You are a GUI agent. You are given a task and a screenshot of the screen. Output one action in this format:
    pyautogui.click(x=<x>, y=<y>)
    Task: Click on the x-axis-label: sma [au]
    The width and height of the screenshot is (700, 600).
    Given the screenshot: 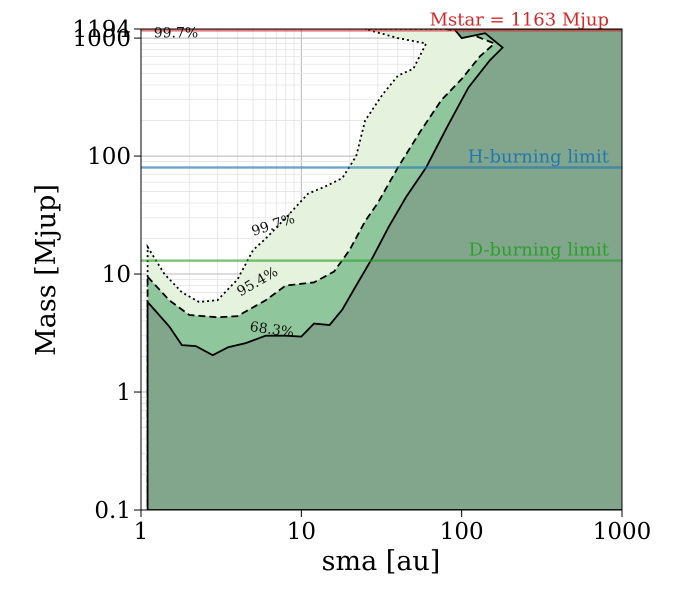 What is the action you would take?
    pyautogui.click(x=381, y=561)
    